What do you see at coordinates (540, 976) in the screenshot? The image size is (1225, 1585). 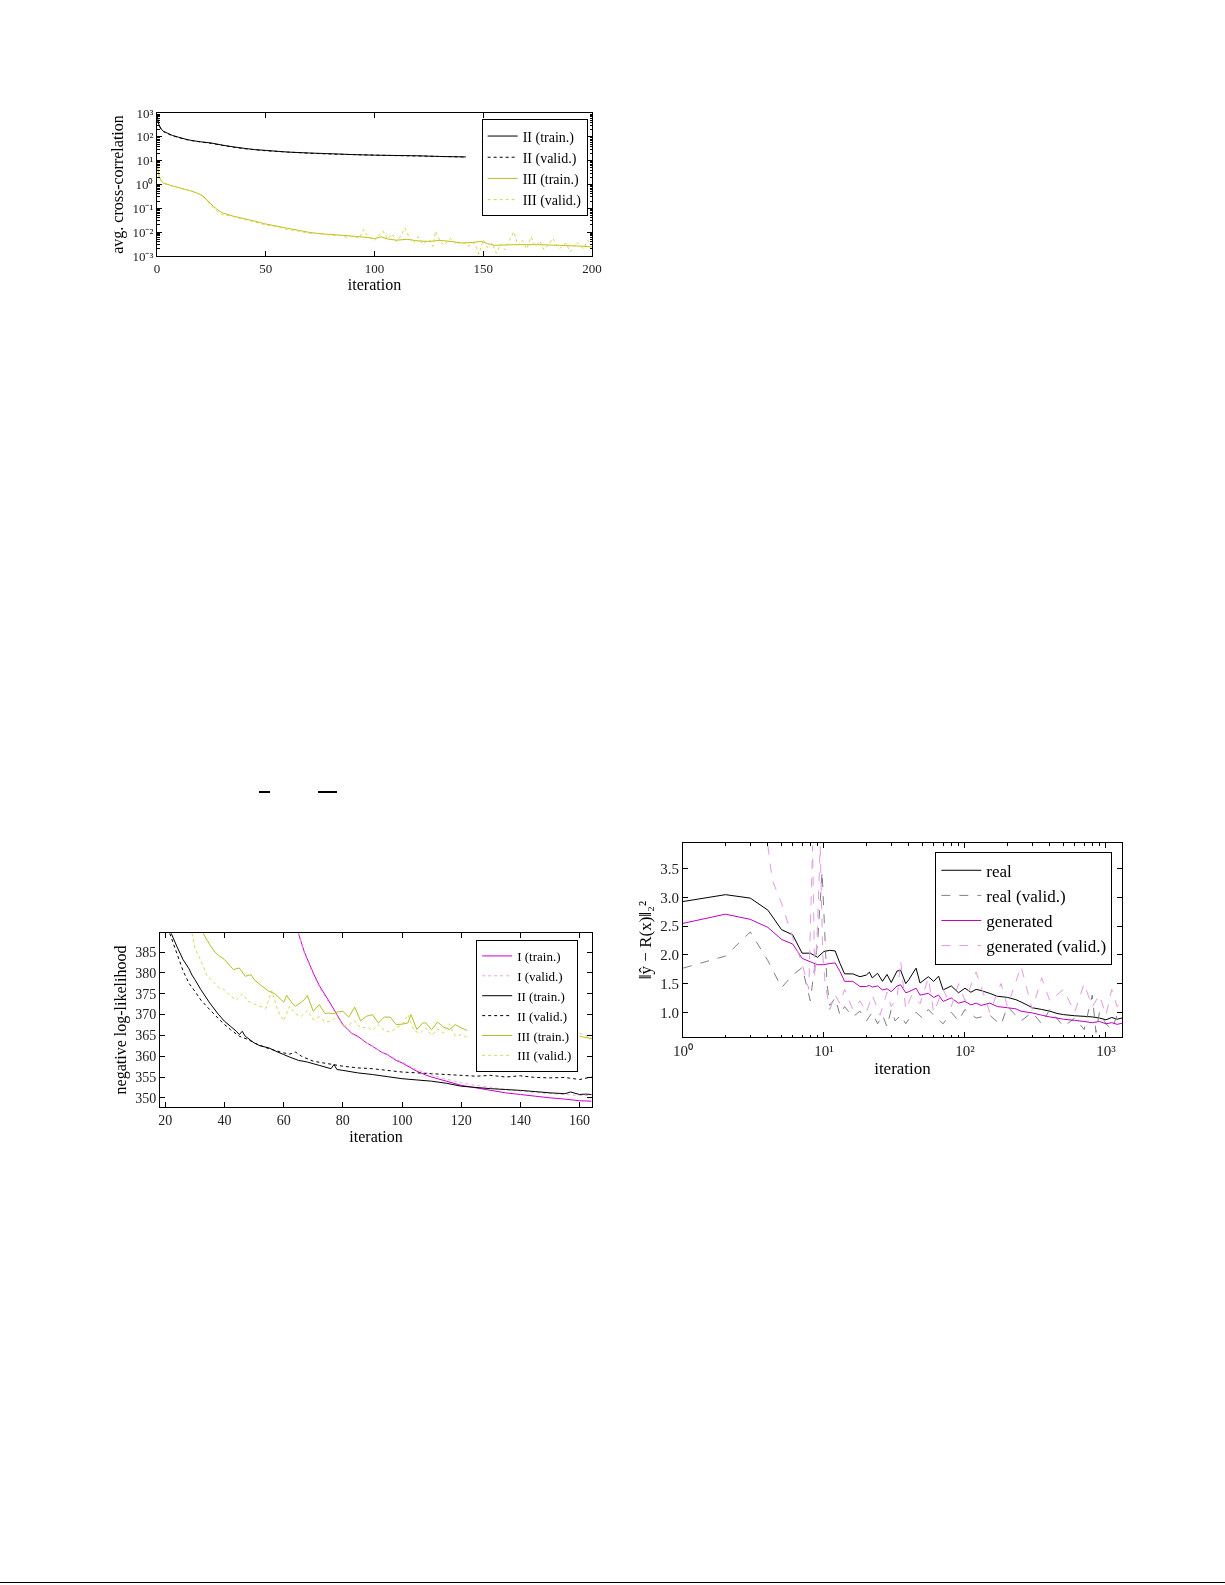 I see `legend-label: I (valid.)` at bounding box center [540, 976].